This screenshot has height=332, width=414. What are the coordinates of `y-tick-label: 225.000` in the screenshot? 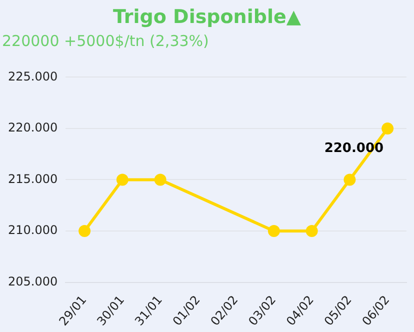 It's located at (33, 76).